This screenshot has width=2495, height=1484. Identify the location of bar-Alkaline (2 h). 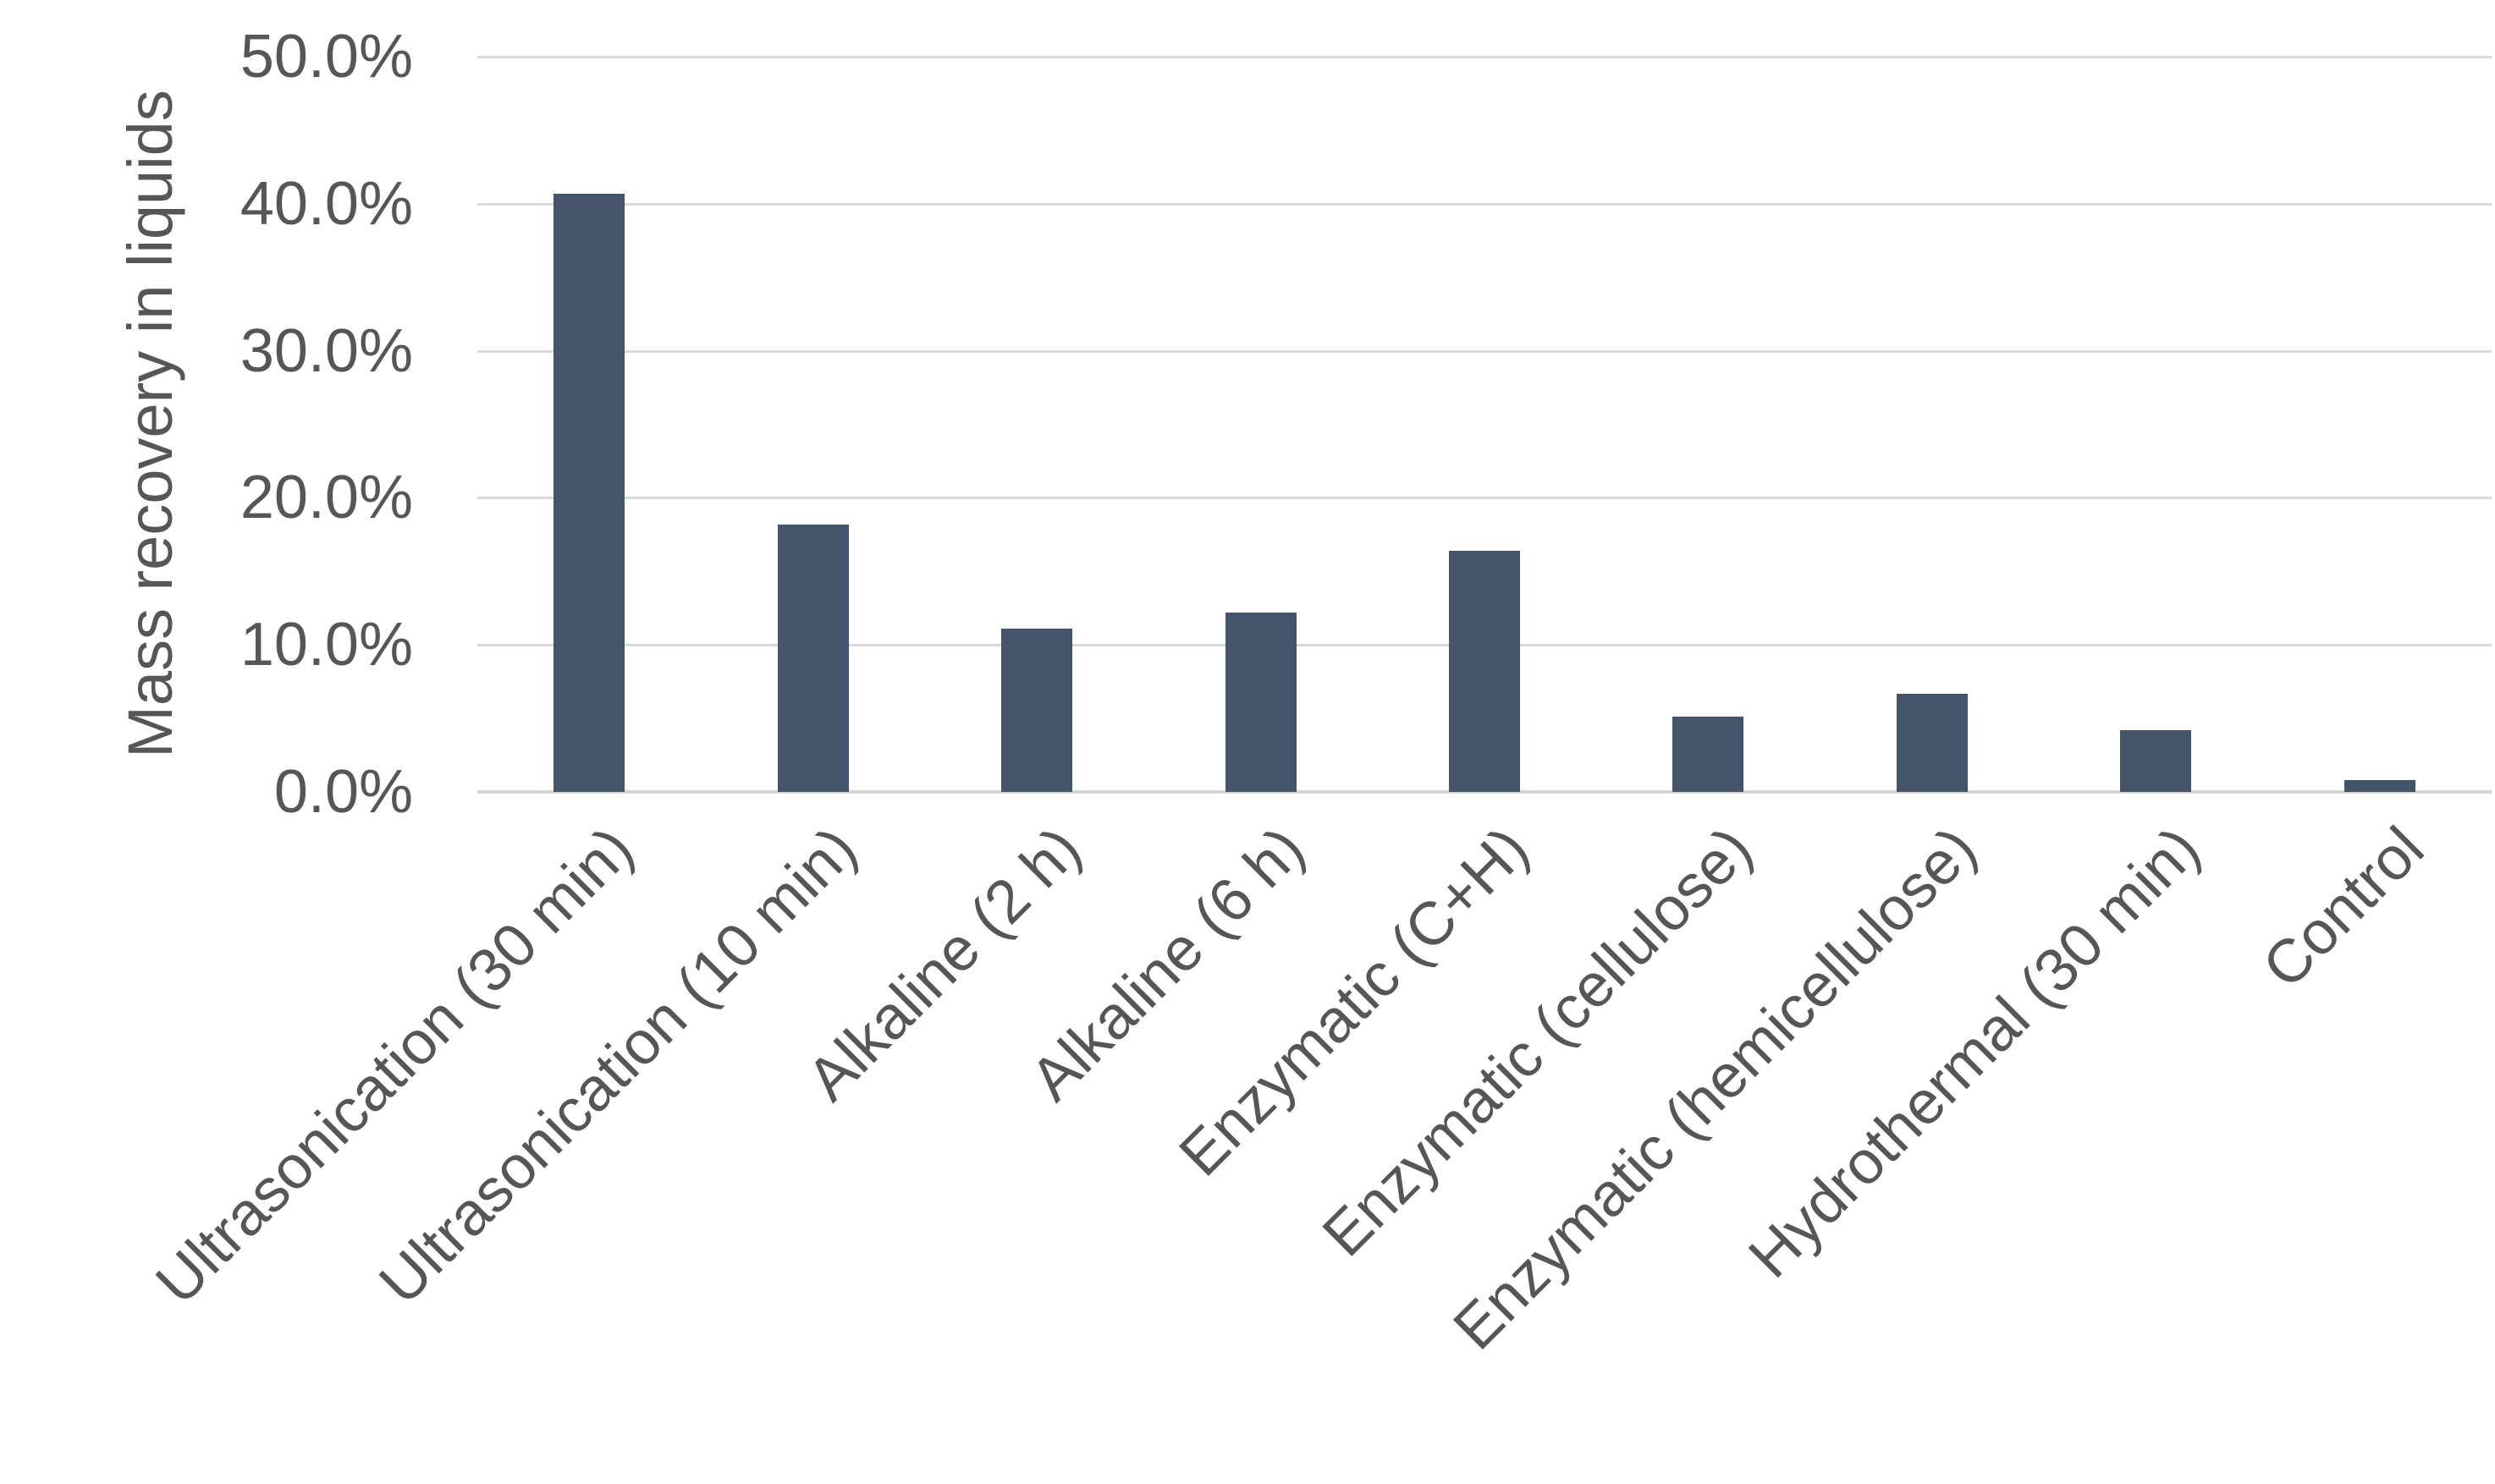
(1037, 710).